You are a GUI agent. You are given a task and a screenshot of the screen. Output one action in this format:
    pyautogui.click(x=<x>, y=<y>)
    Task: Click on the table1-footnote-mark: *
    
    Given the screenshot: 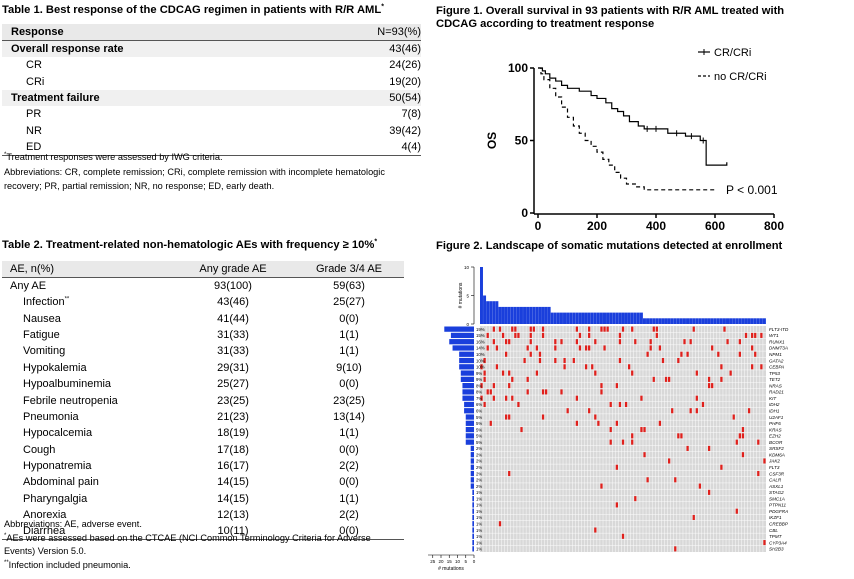 What is the action you would take?
    pyautogui.click(x=5, y=154)
    